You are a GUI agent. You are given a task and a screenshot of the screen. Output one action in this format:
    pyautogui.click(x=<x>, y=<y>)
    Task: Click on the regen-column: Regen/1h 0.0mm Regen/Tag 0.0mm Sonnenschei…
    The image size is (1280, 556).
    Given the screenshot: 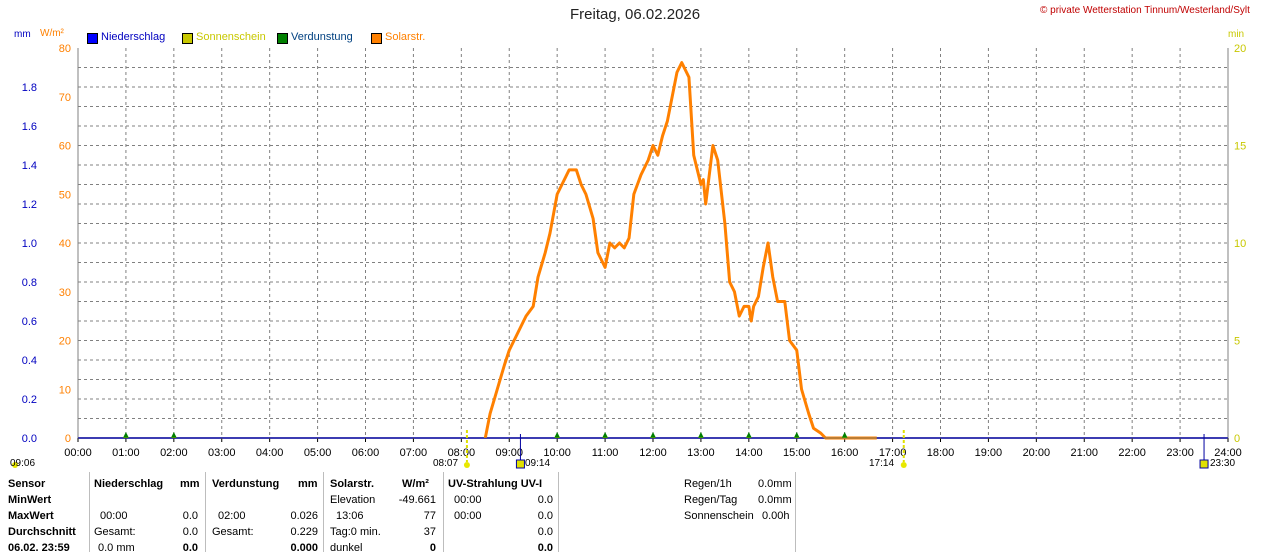 What is the action you would take?
    pyautogui.click(x=738, y=500)
    